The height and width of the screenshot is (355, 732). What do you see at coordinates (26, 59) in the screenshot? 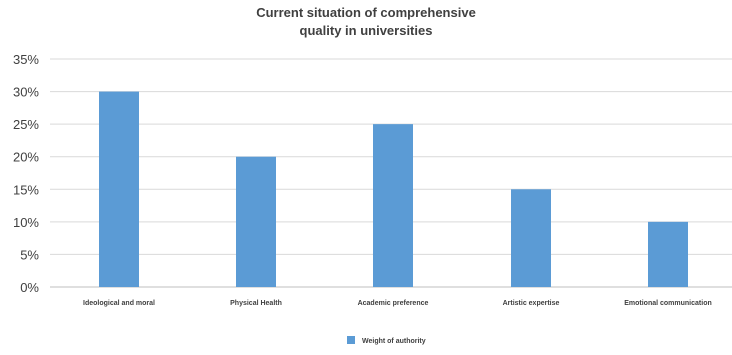
I see `y-tick-label: 35%` at bounding box center [26, 59].